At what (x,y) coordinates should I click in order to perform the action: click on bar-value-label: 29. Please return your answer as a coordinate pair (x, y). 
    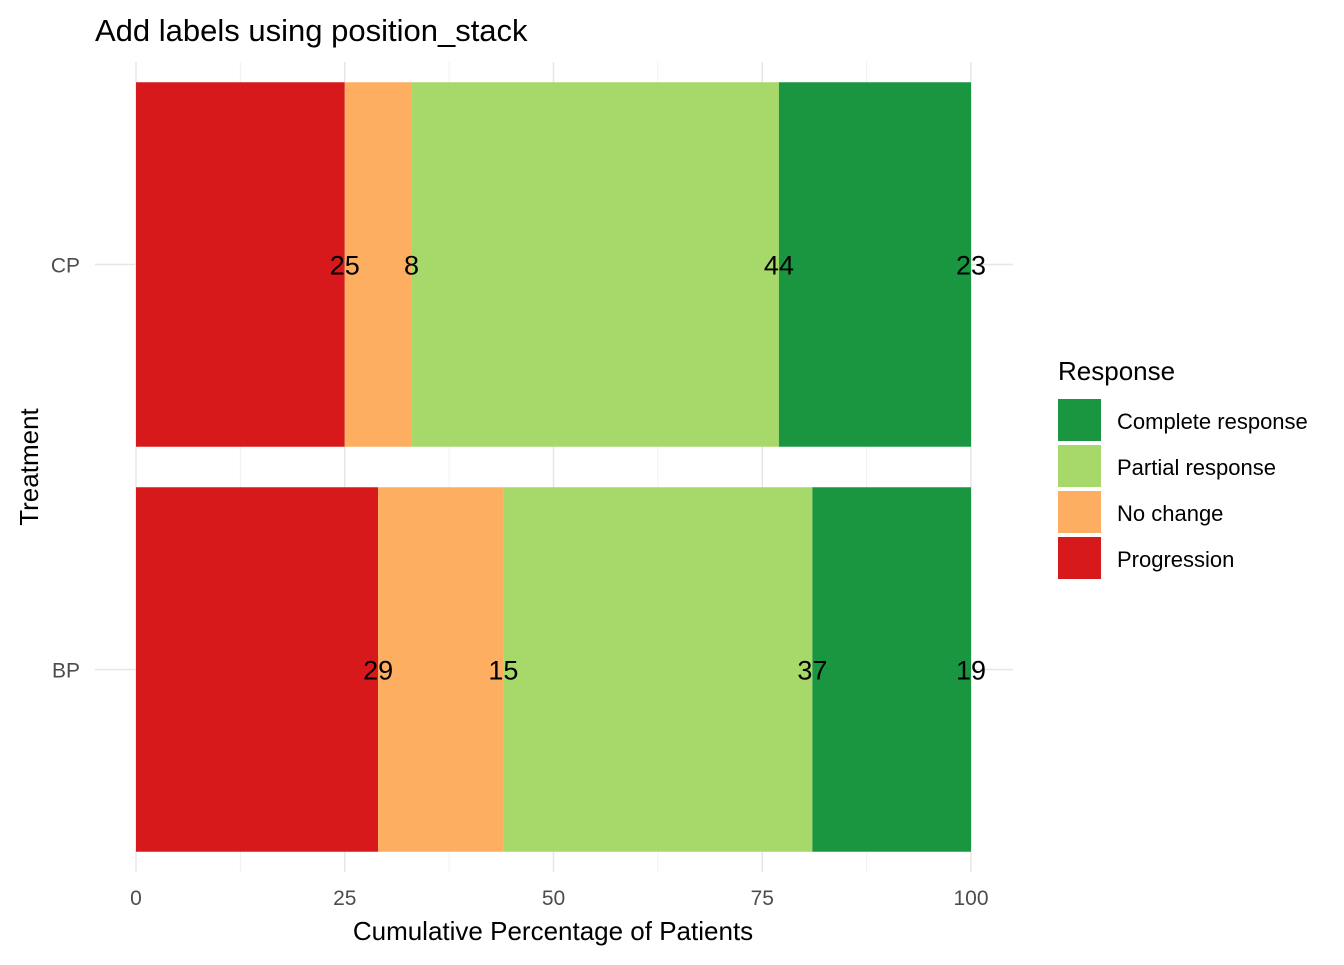
    Looking at the image, I should click on (378, 671).